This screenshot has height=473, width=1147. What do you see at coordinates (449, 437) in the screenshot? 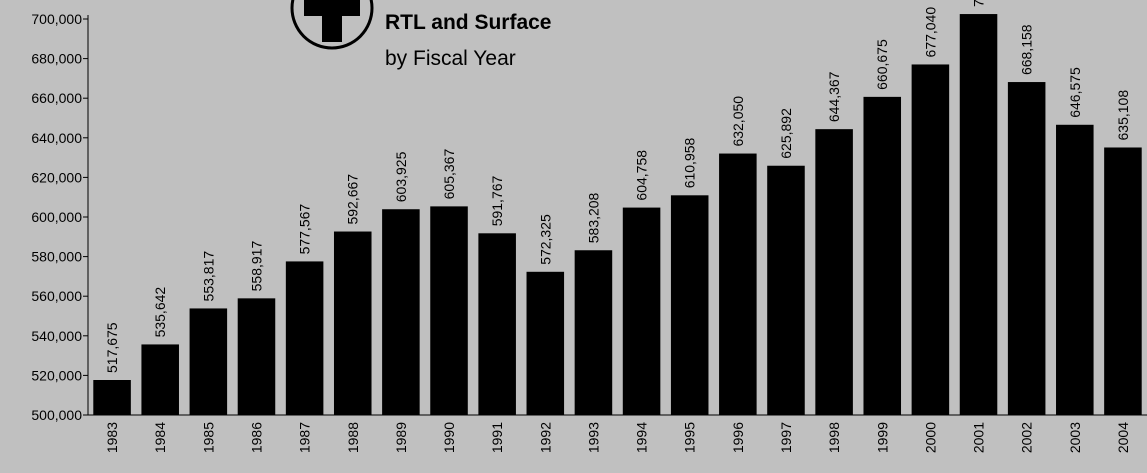
I see `x-tick-label: 1990` at bounding box center [449, 437].